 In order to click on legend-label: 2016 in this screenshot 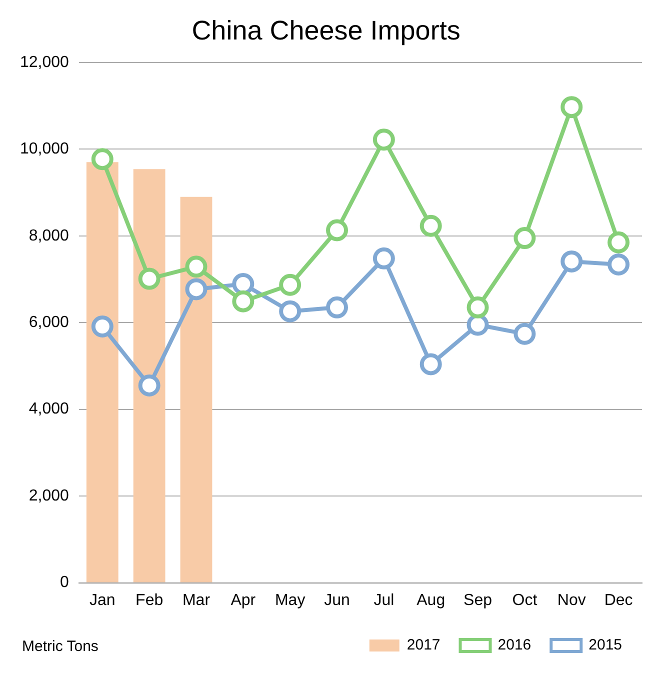, I will do `click(515, 645)`.